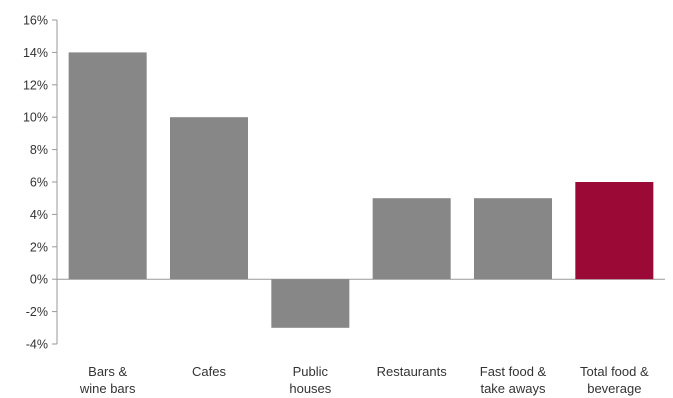 This screenshot has height=398, width=673. Describe the element at coordinates (39, 150) in the screenshot. I see `y-tick-label: 8%` at that location.